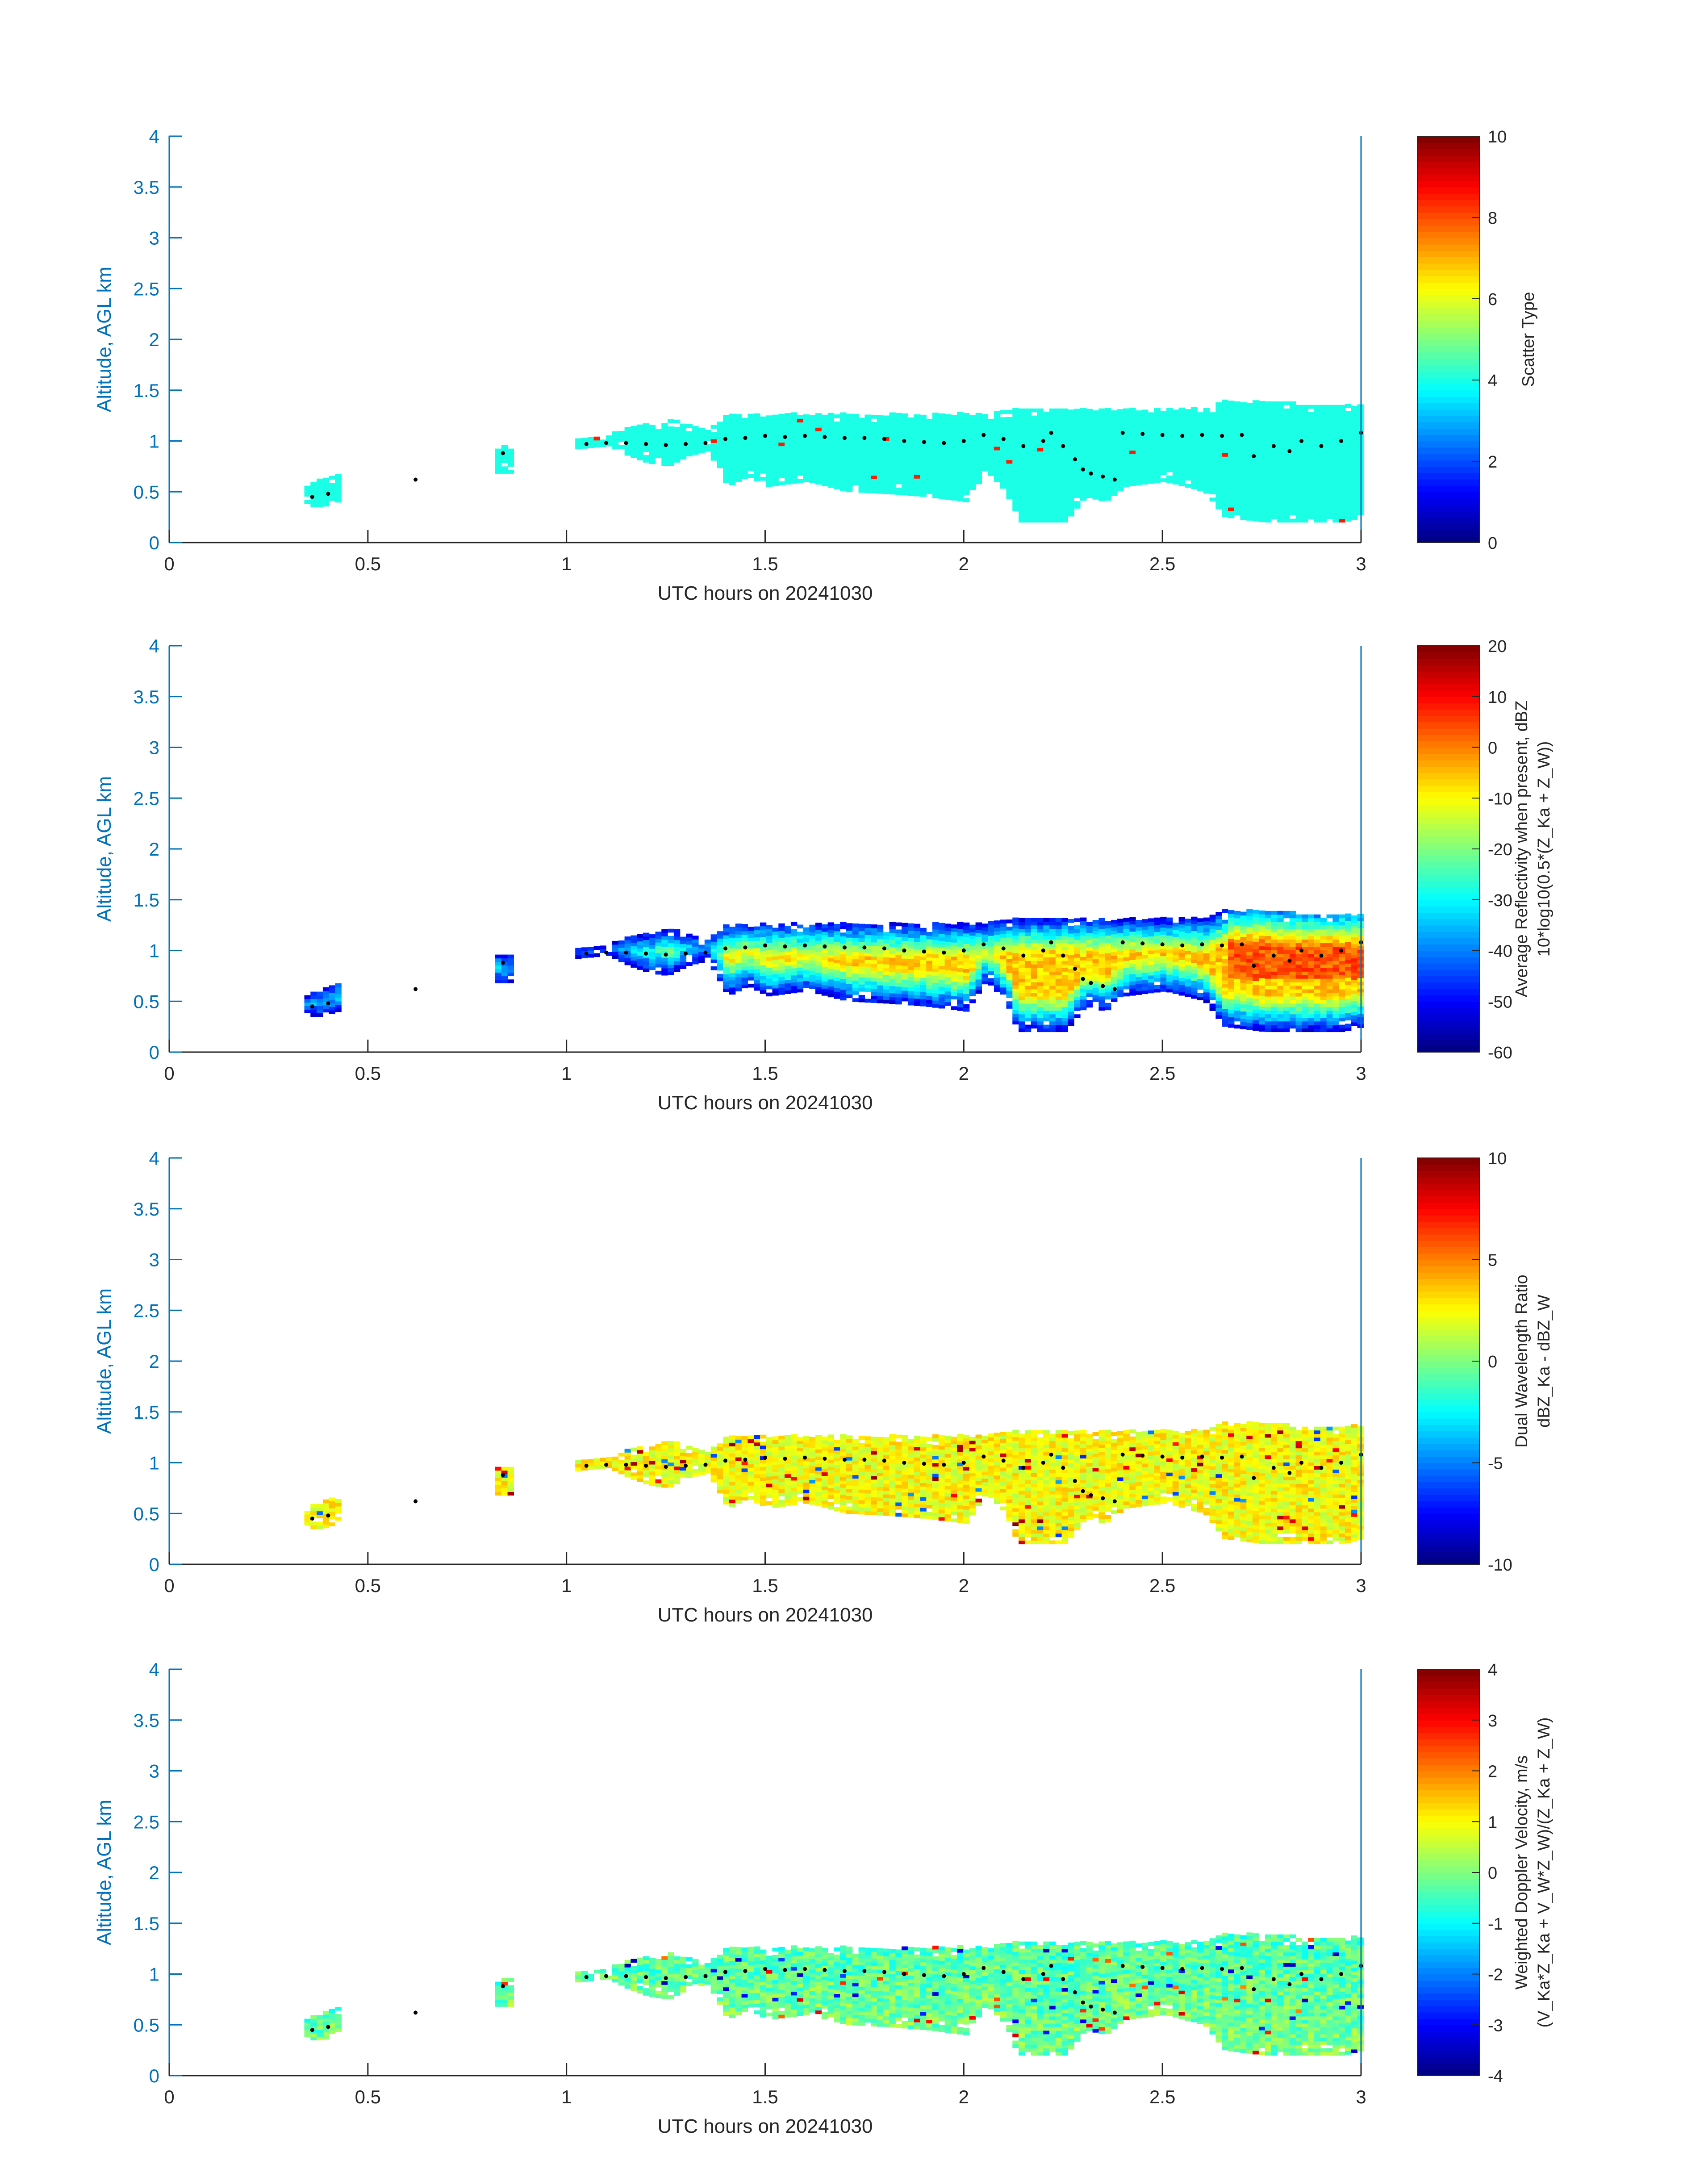  What do you see at coordinates (154, 542) in the screenshot?
I see `y-tick-label: 0` at bounding box center [154, 542].